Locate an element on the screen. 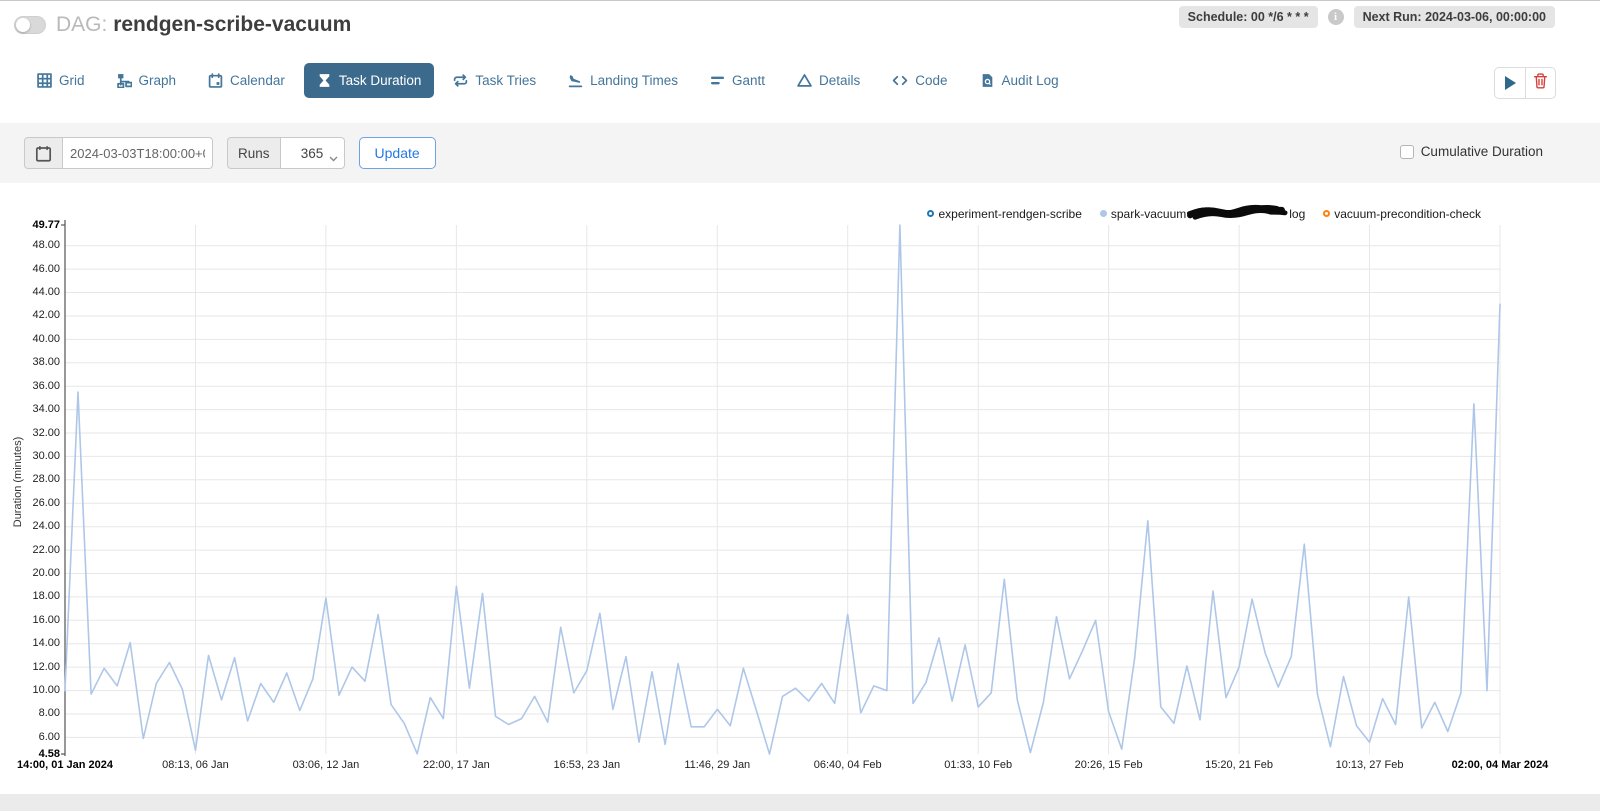 Image resolution: width=1600 pixels, height=811 pixels. y-tick-label: 48.00 is located at coordinates (46, 245).